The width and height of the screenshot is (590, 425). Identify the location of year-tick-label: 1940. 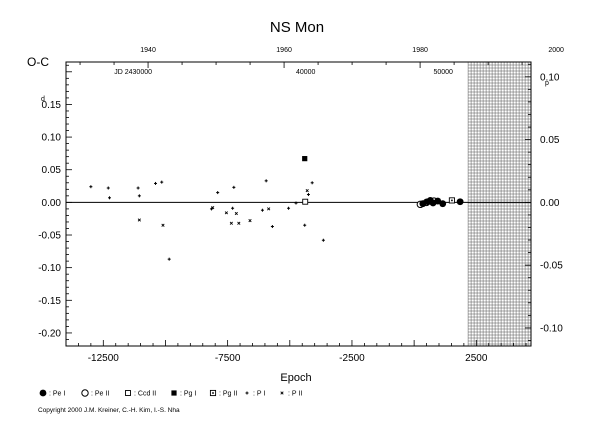
(148, 50).